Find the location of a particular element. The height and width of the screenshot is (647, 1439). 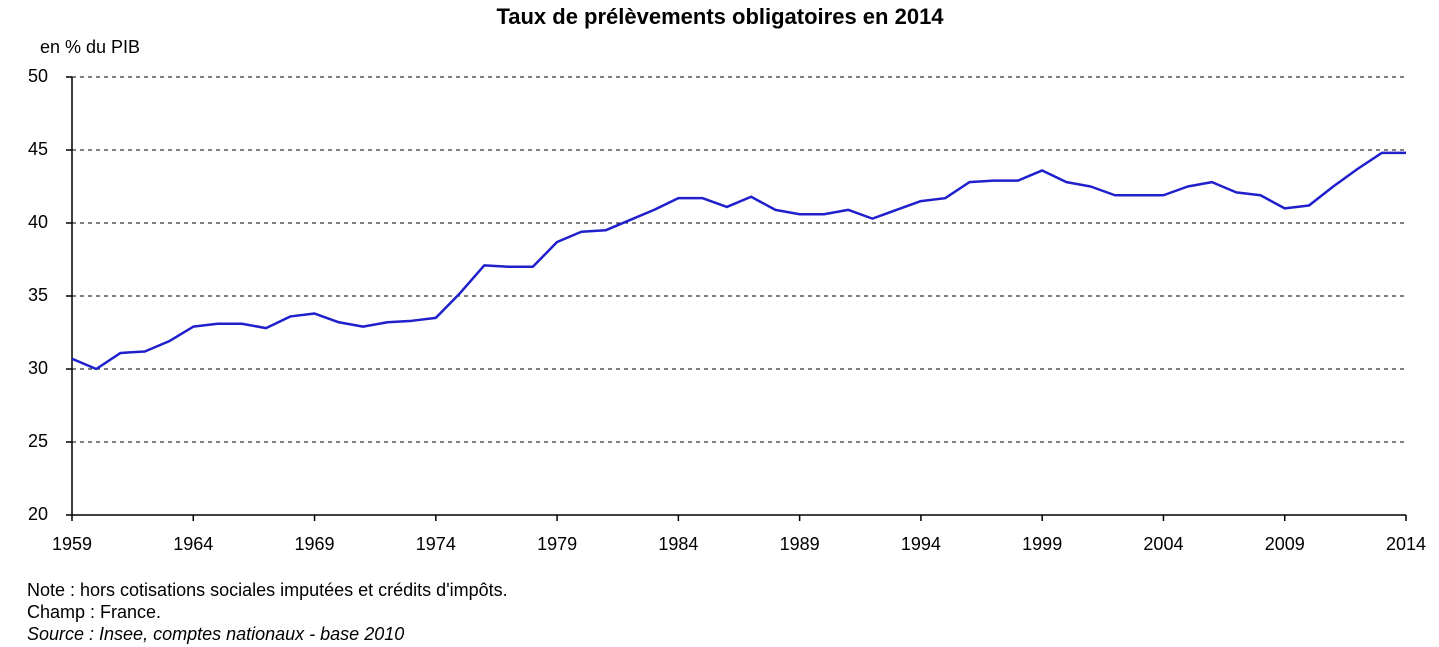

x-tick-label: 1999 is located at coordinates (1042, 544).